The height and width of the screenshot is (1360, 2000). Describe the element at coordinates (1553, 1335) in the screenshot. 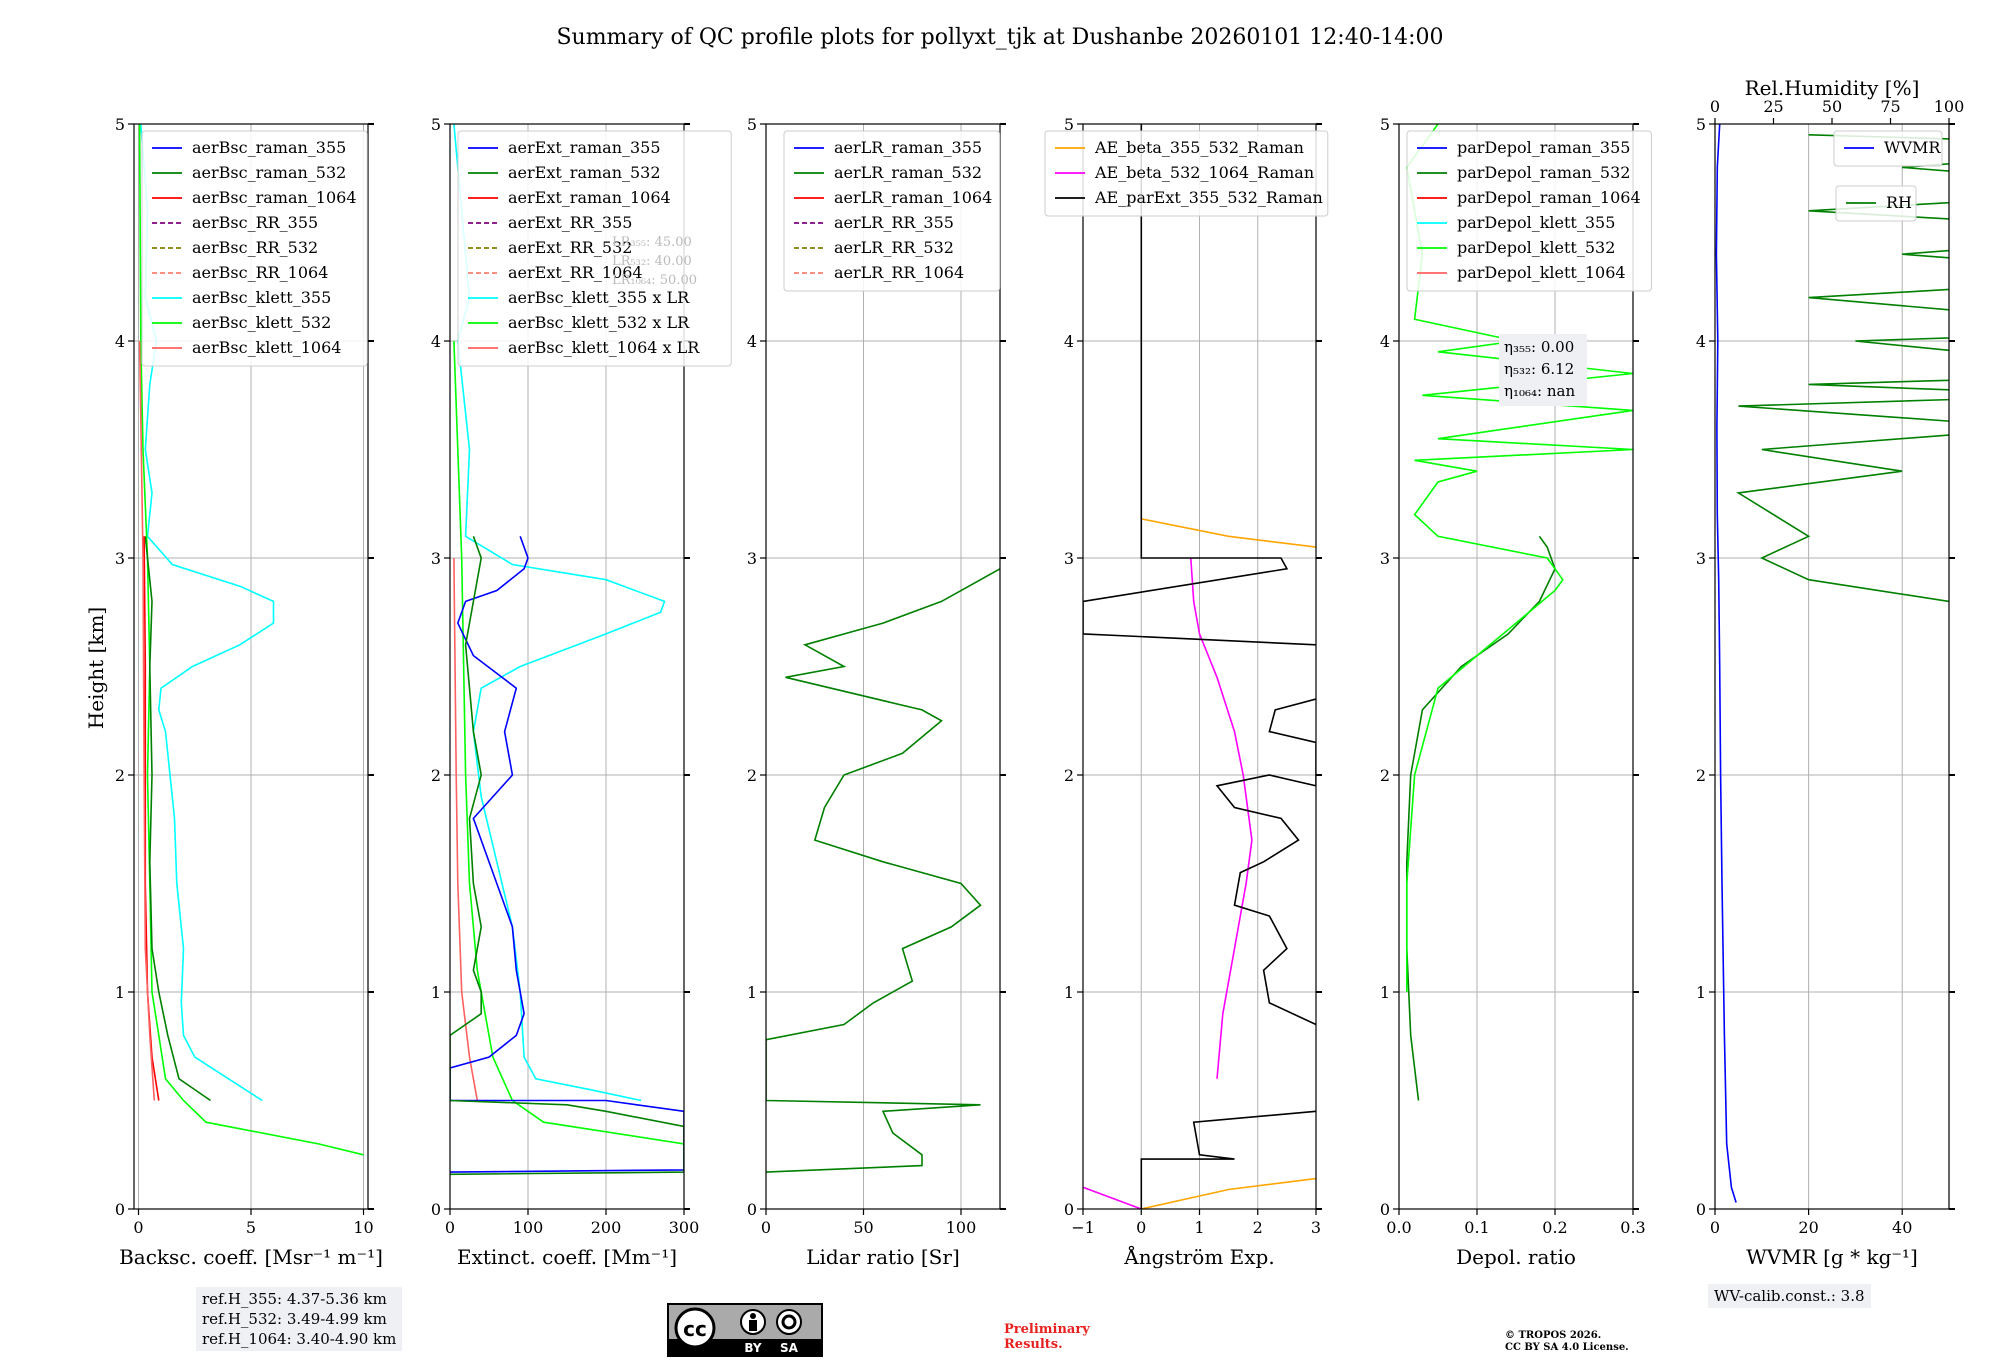

I see `copyright-line-1: © TROPOS 2026.` at that location.